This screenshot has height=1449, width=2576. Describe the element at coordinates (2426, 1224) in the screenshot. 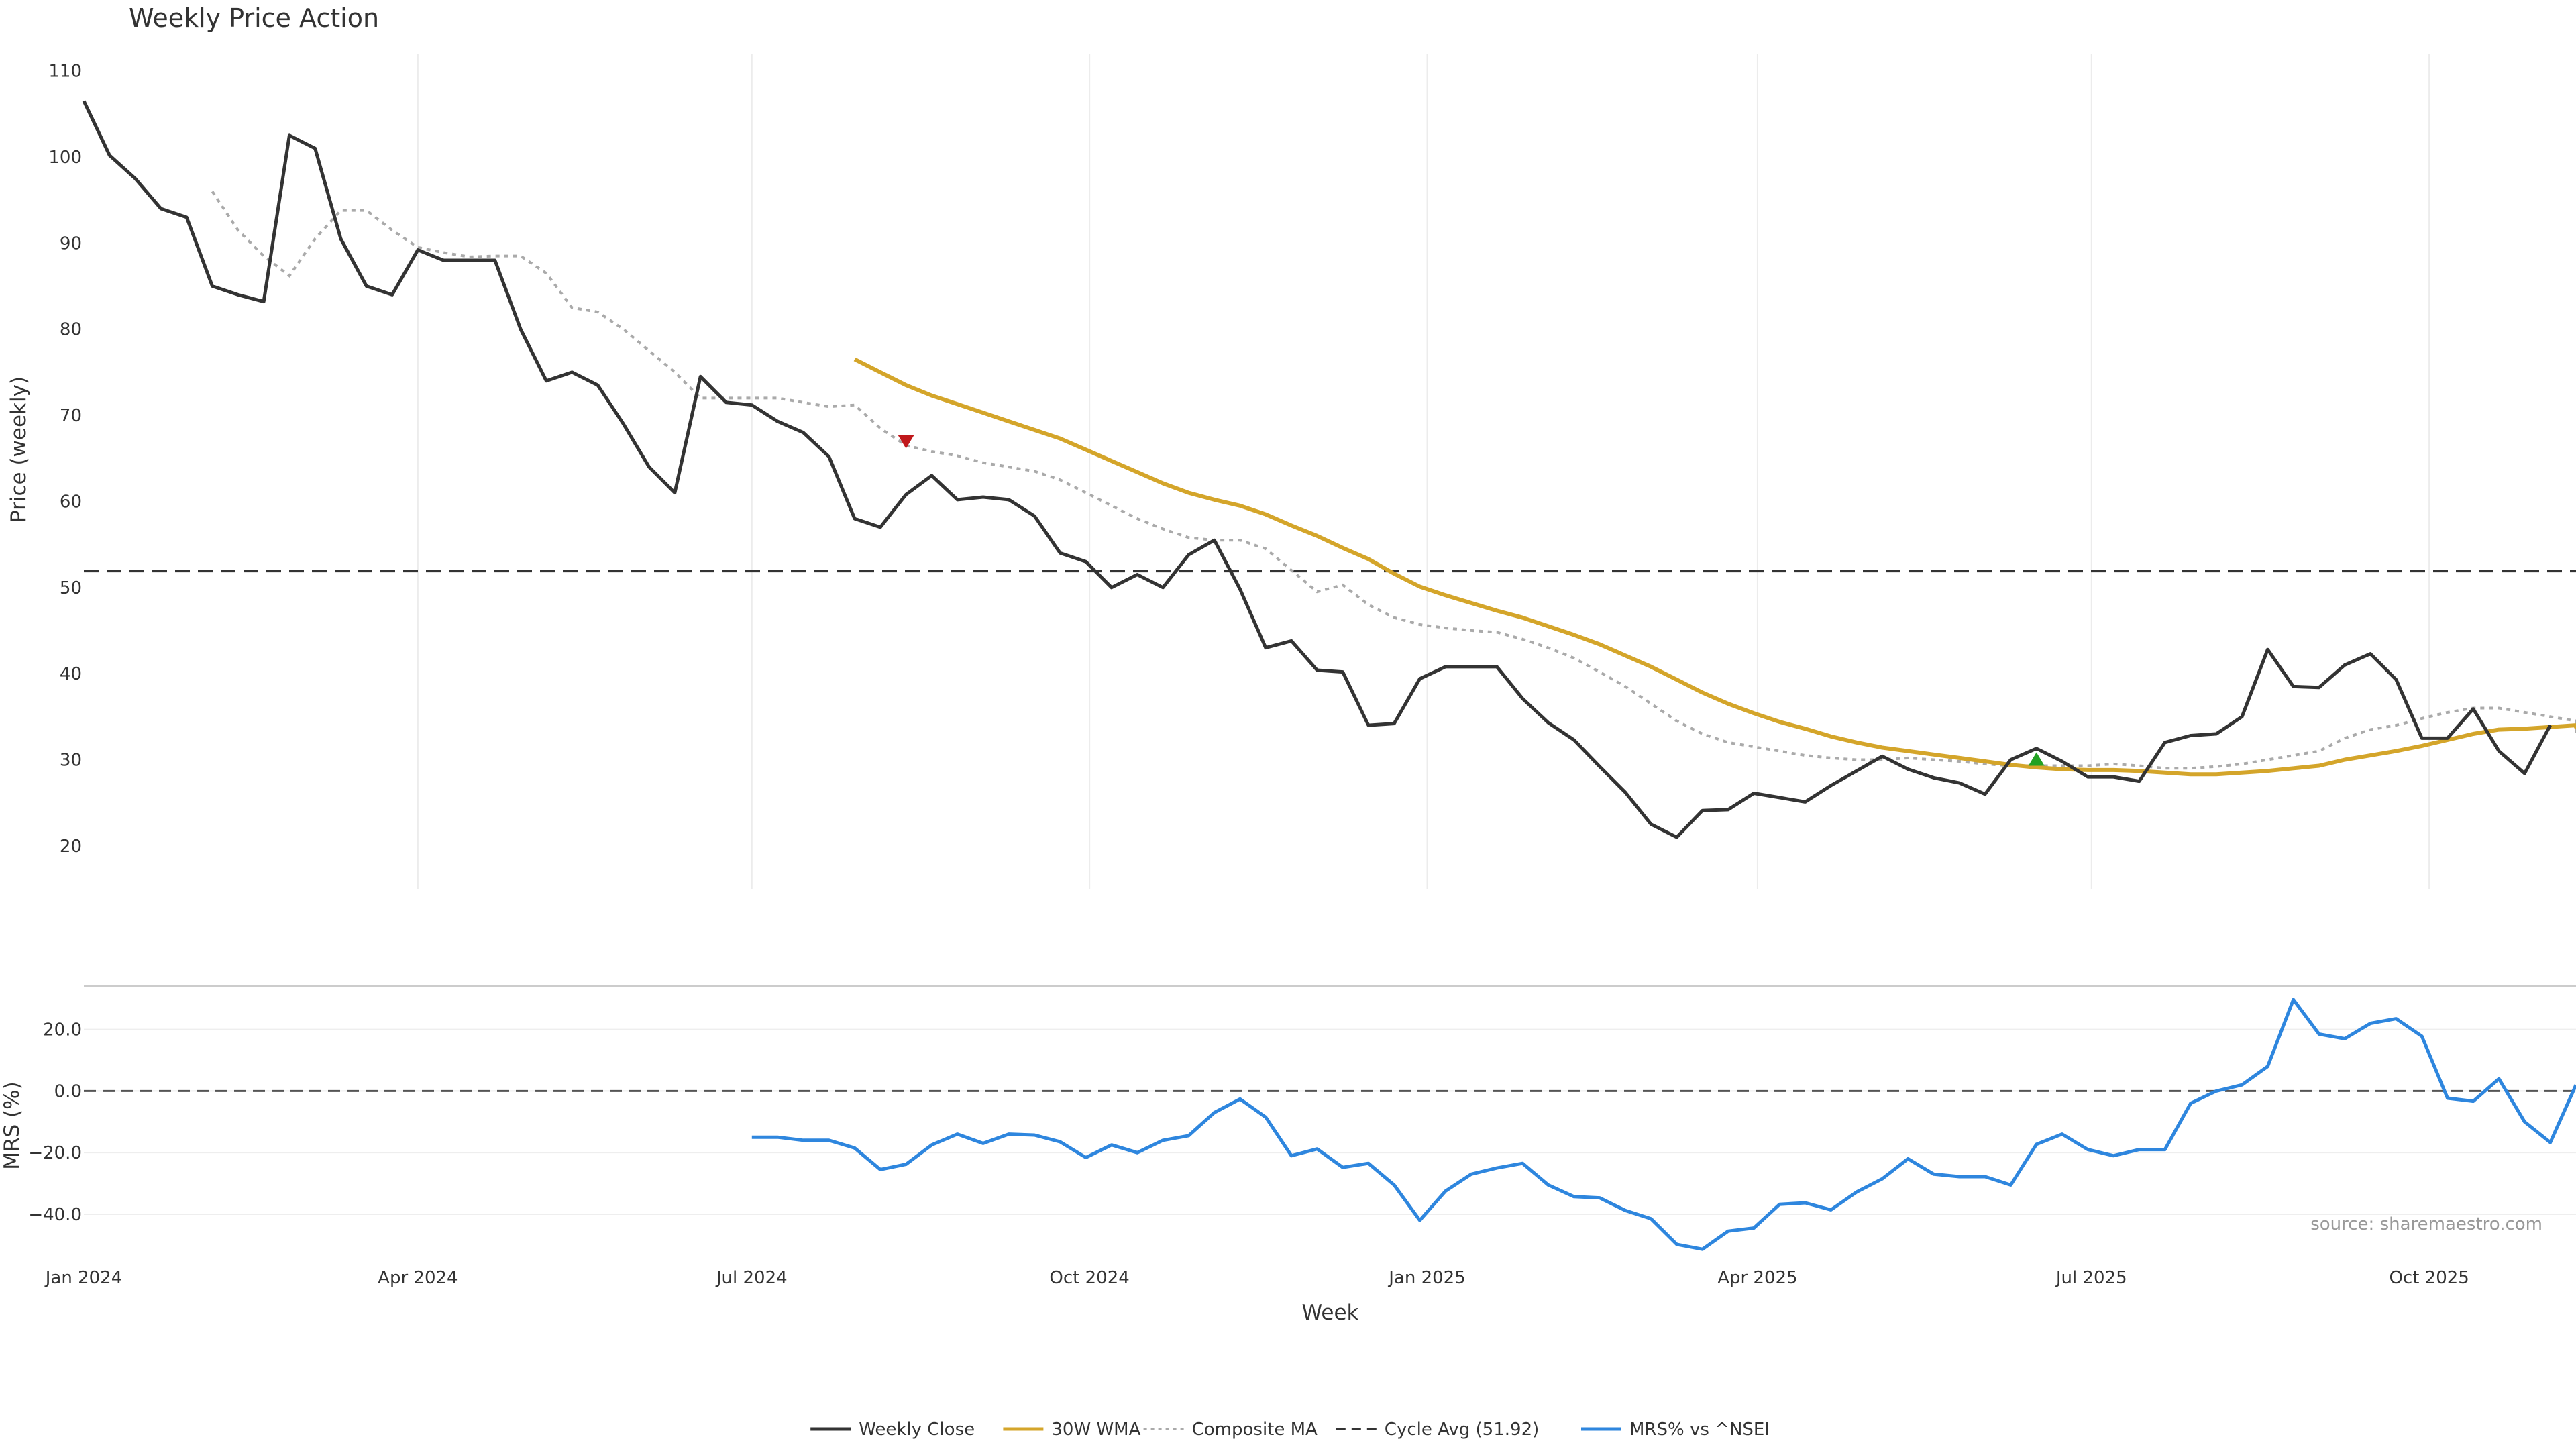

I see `source-note: source: sharemaestro.com` at that location.